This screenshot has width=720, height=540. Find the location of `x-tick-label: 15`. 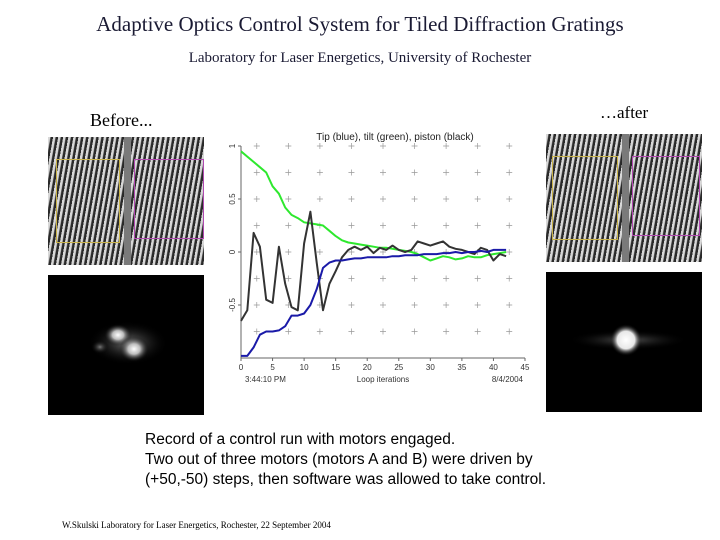

x-tick-label: 15 is located at coordinates (335, 367).